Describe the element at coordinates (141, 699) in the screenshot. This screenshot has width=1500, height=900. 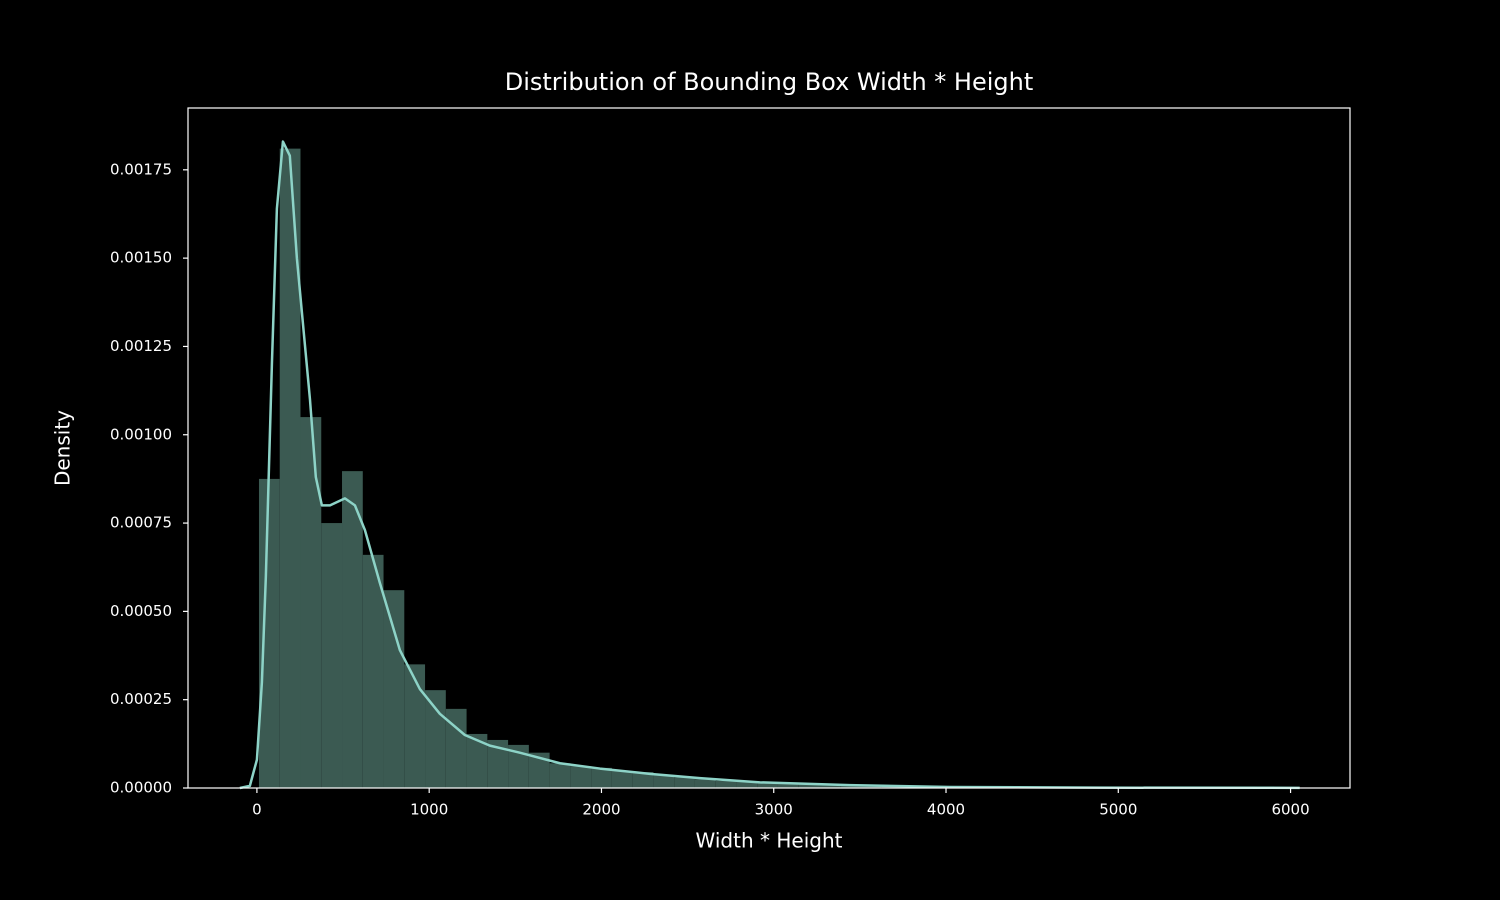
I see `y-tick-label: 0.00025` at that location.